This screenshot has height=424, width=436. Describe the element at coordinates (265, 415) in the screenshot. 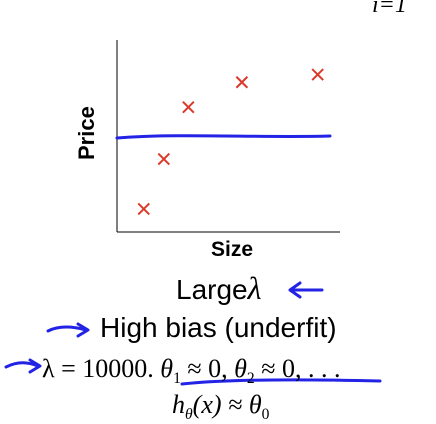

I see `theta0-sub: 0` at that location.